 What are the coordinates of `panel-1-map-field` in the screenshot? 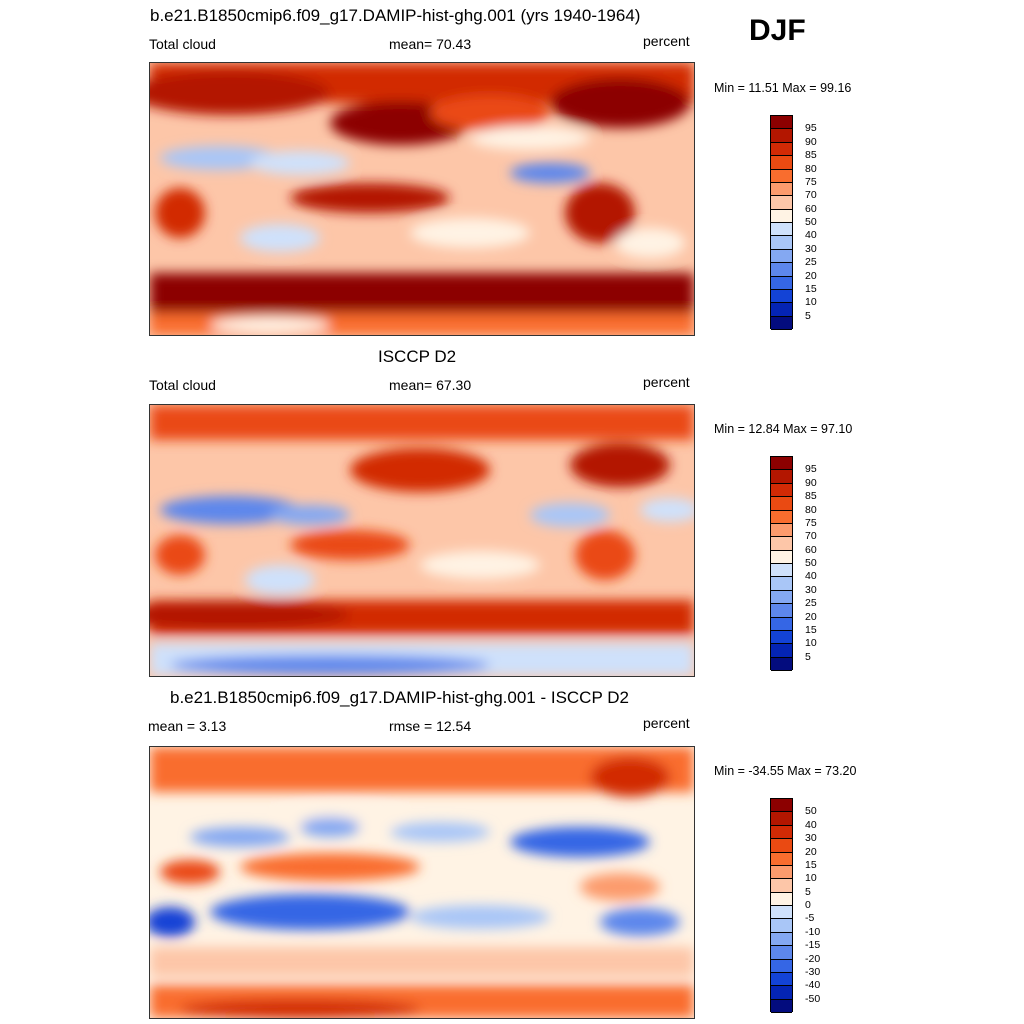 It's located at (422, 199).